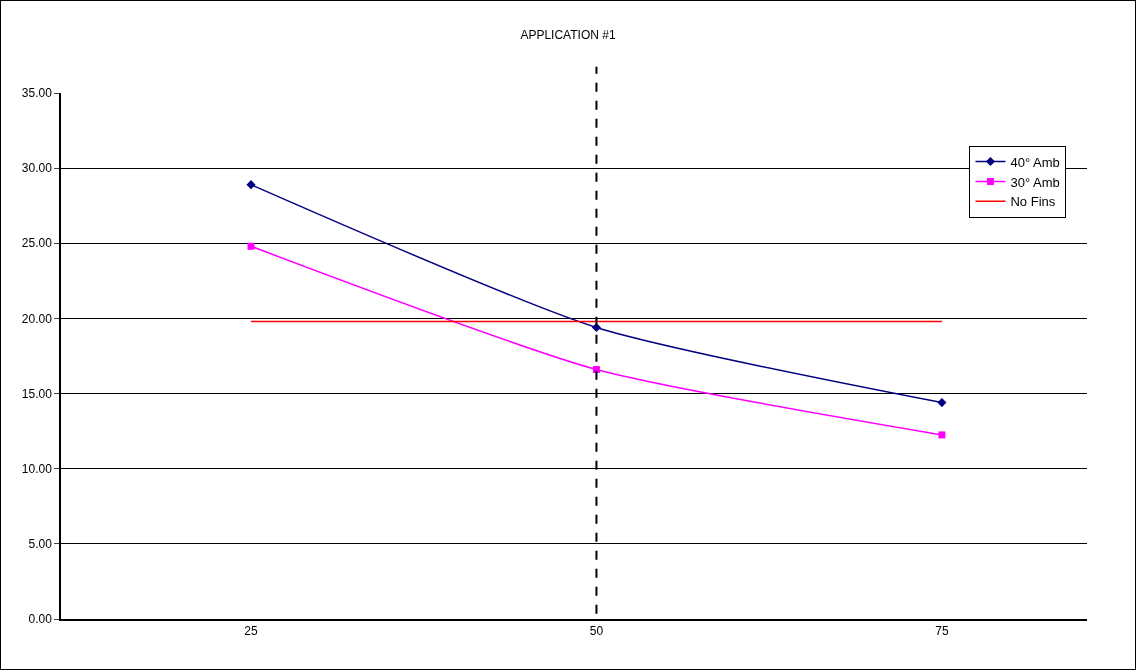 The height and width of the screenshot is (670, 1136). I want to click on y-tick-label: 5.00, so click(40, 544).